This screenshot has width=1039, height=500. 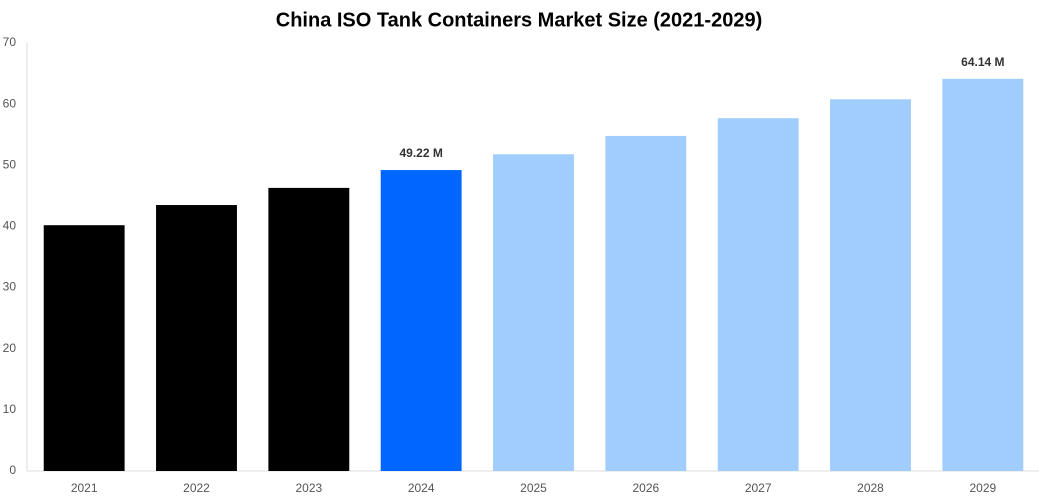 I want to click on x-tick-label: 2023, so click(x=308, y=488).